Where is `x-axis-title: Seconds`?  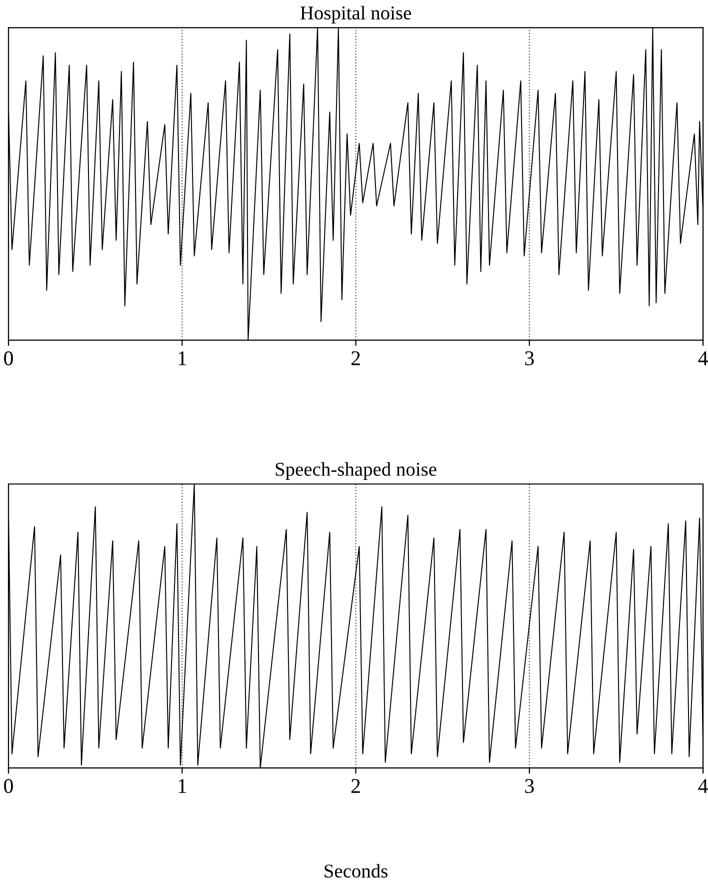 x-axis-title: Seconds is located at coordinates (356, 871).